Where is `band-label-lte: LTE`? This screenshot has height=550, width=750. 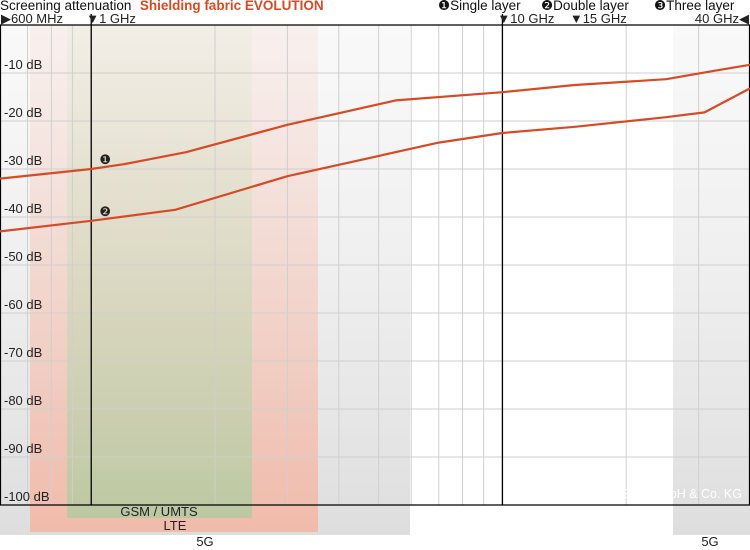 band-label-lte: LTE is located at coordinates (175, 525).